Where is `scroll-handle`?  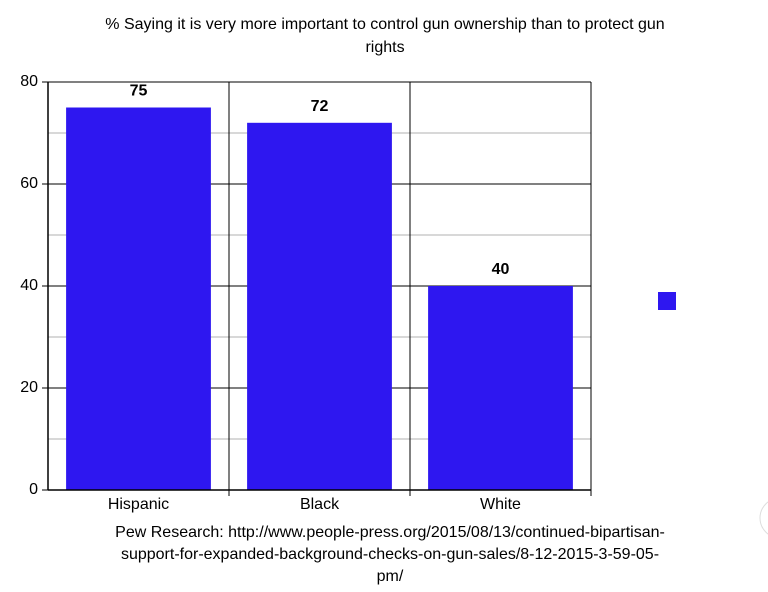
scroll-handle is located at coordinates (763, 518).